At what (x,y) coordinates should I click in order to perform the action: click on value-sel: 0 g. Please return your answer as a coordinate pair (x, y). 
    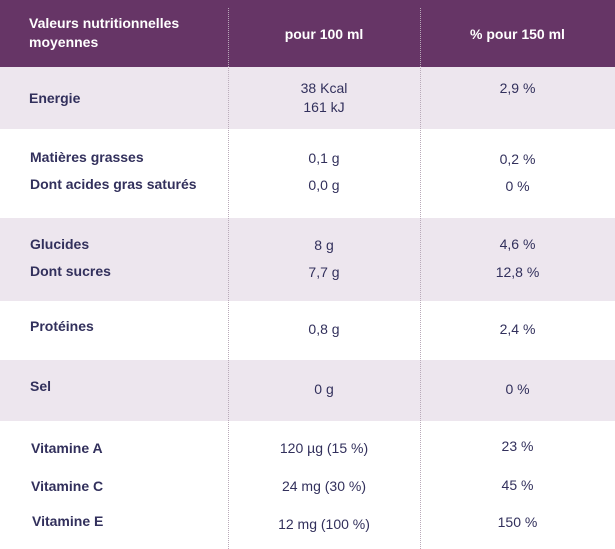
    Looking at the image, I should click on (324, 389).